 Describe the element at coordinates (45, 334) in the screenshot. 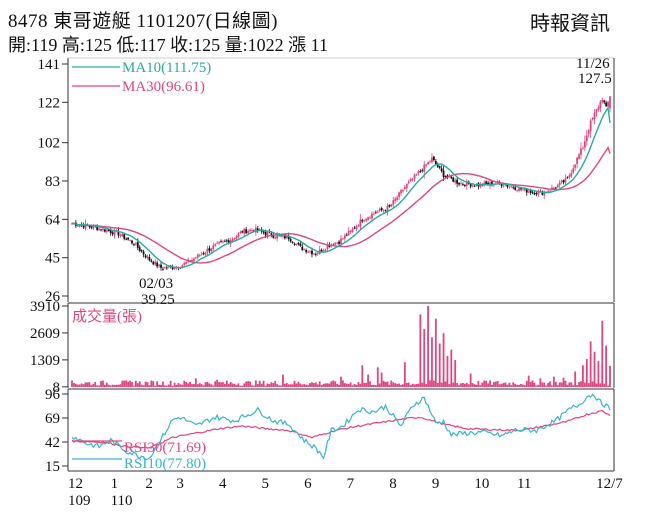

I see `volume-tick-label: 2609` at that location.